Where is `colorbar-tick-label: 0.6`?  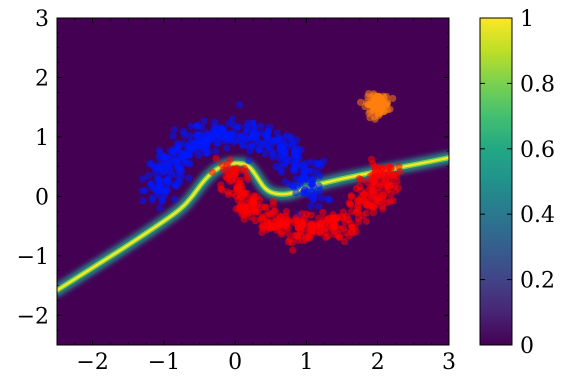 colorbar-tick-label: 0.6 is located at coordinates (537, 150).